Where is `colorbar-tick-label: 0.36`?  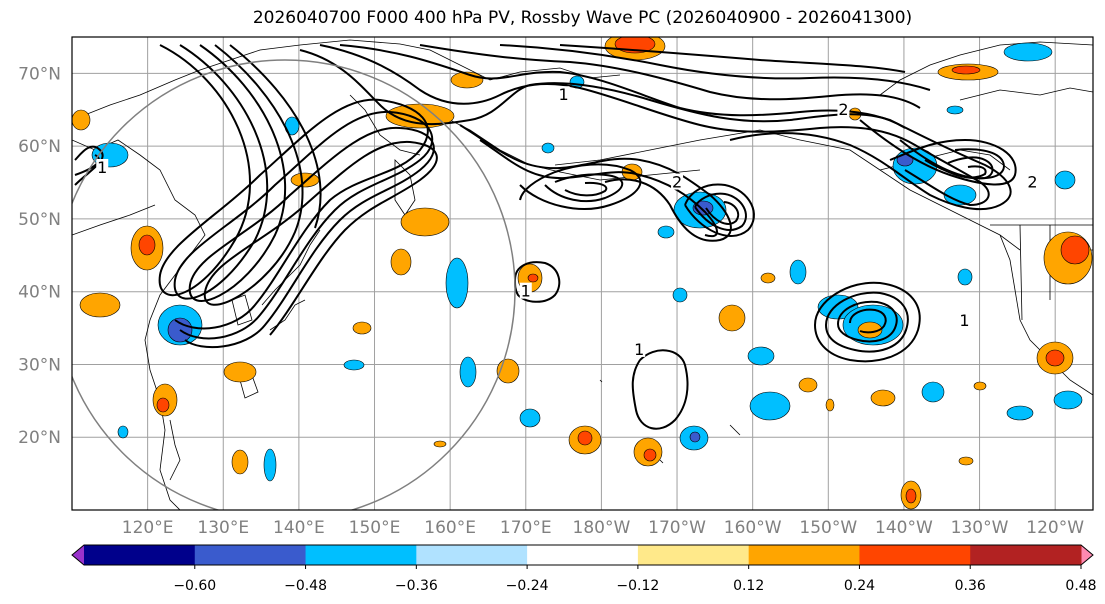 colorbar-tick-label: 0.36 is located at coordinates (970, 586).